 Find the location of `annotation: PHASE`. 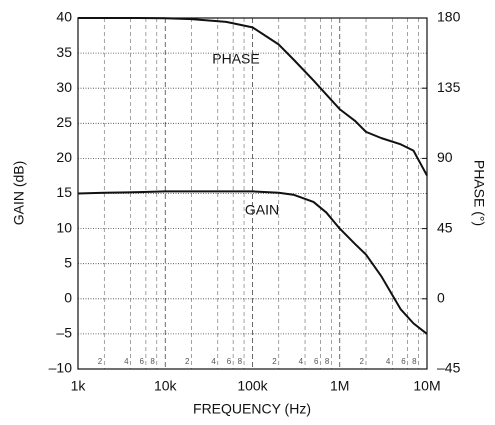

annotation: PHASE is located at coordinates (235, 59).